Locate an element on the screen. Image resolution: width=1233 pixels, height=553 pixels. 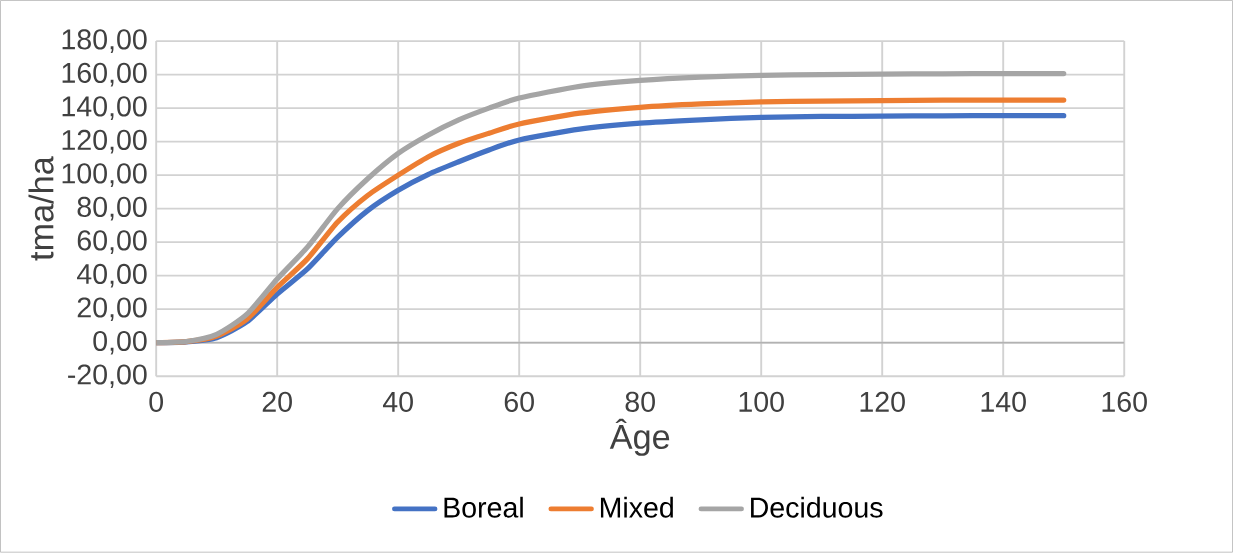
y-tick-label: 100,00 is located at coordinates (104, 175).